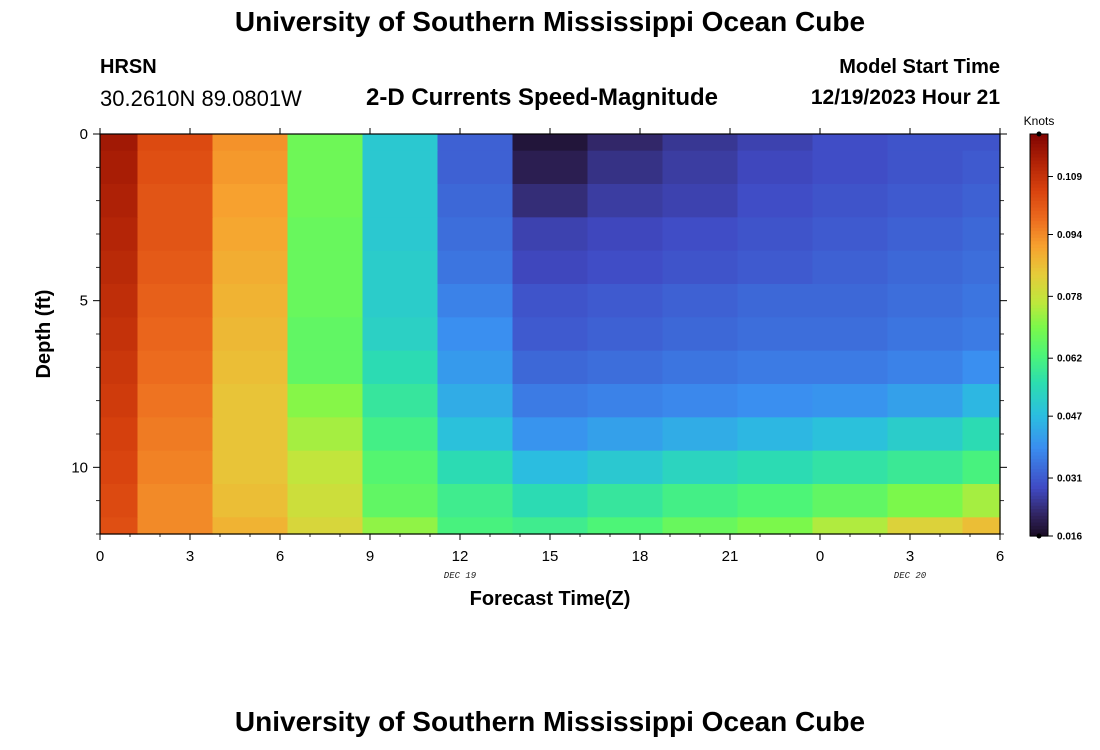  What do you see at coordinates (79, 467) in the screenshot?
I see `y-tick-label: 10` at bounding box center [79, 467].